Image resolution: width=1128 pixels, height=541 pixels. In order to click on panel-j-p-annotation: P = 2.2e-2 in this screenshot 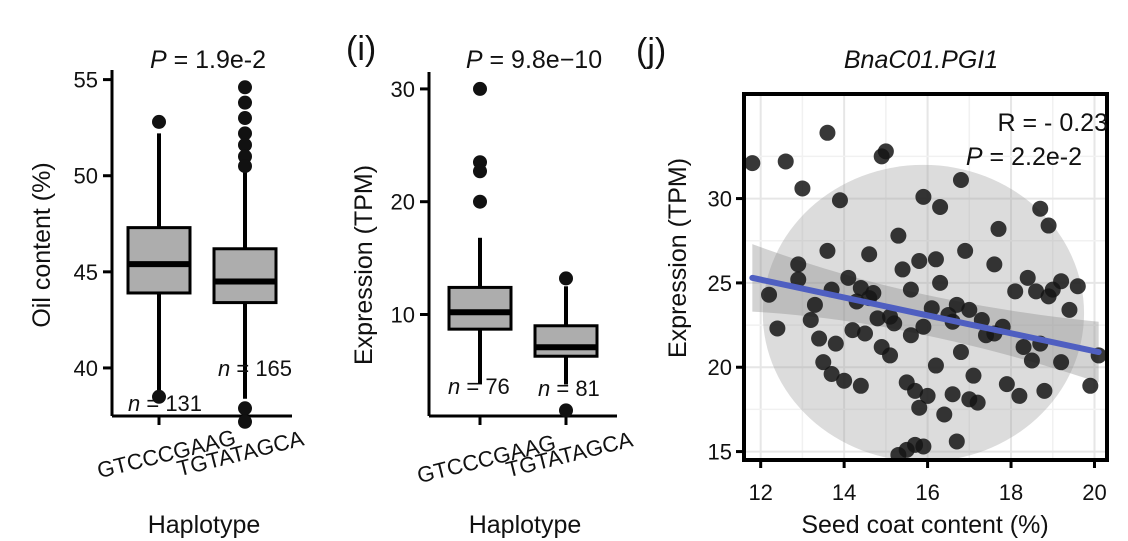, I will do `click(1024, 157)`.